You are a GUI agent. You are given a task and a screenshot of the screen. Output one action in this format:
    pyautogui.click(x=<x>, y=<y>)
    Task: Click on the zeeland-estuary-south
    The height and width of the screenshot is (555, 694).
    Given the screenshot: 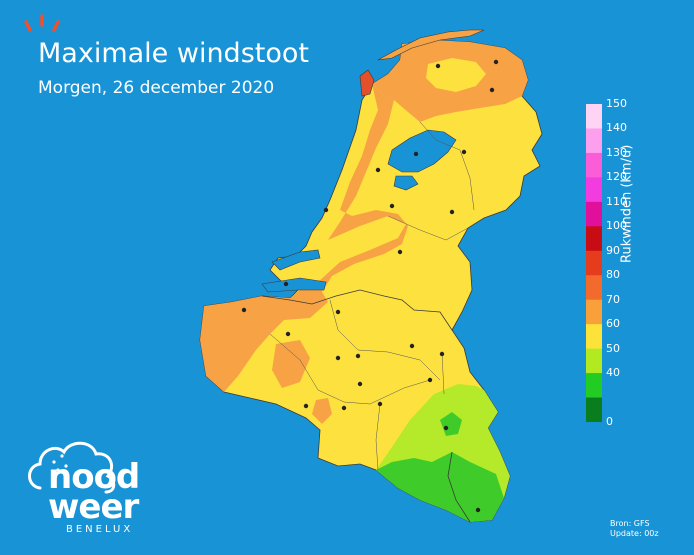 What is the action you would take?
    pyautogui.click(x=294, y=285)
    